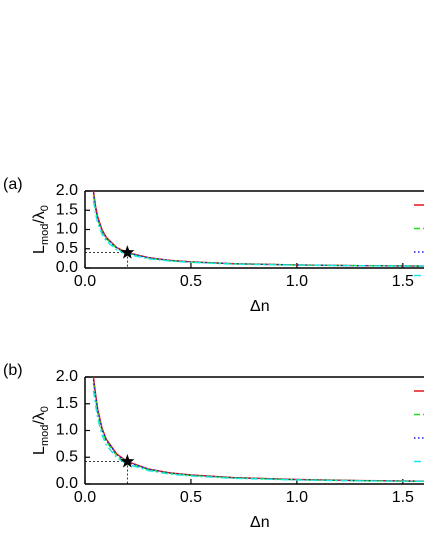 Image resolution: width=424 pixels, height=548 pixels. Describe the element at coordinates (13, 184) in the screenshot. I see `panel-label: (a)` at that location.